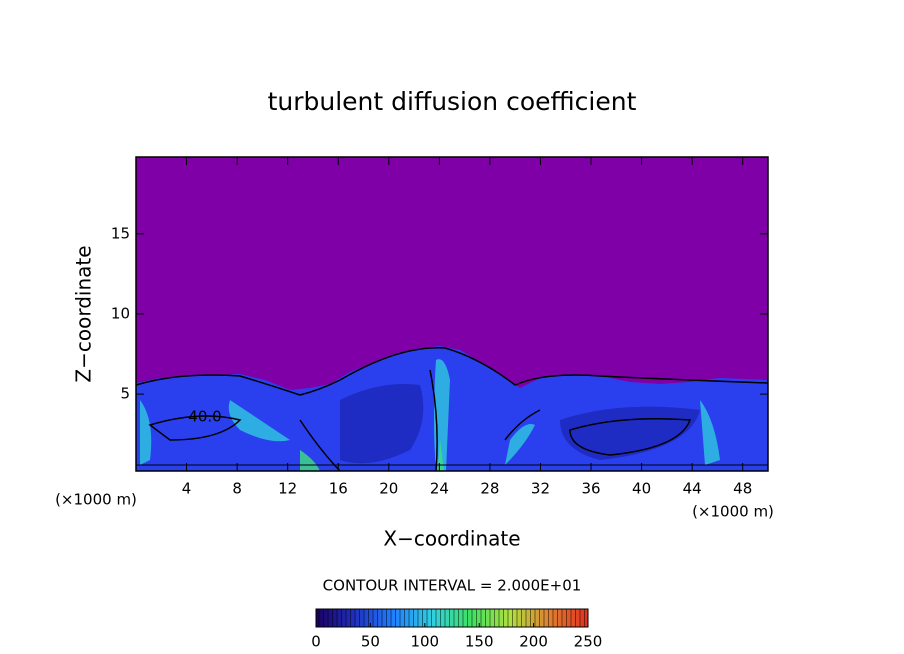 This screenshot has height=654, width=904. Describe the element at coordinates (533, 642) in the screenshot. I see `colorbar-tick-label: 200` at that location.